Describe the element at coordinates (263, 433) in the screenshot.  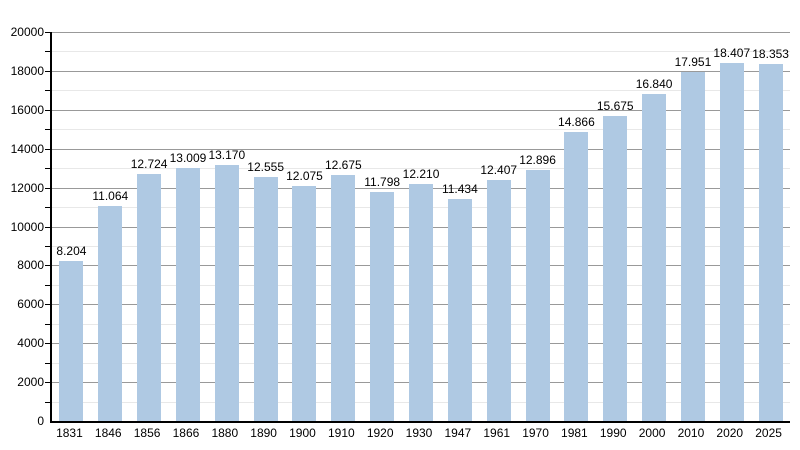
I see `x-axis-label: 1890` at that location.